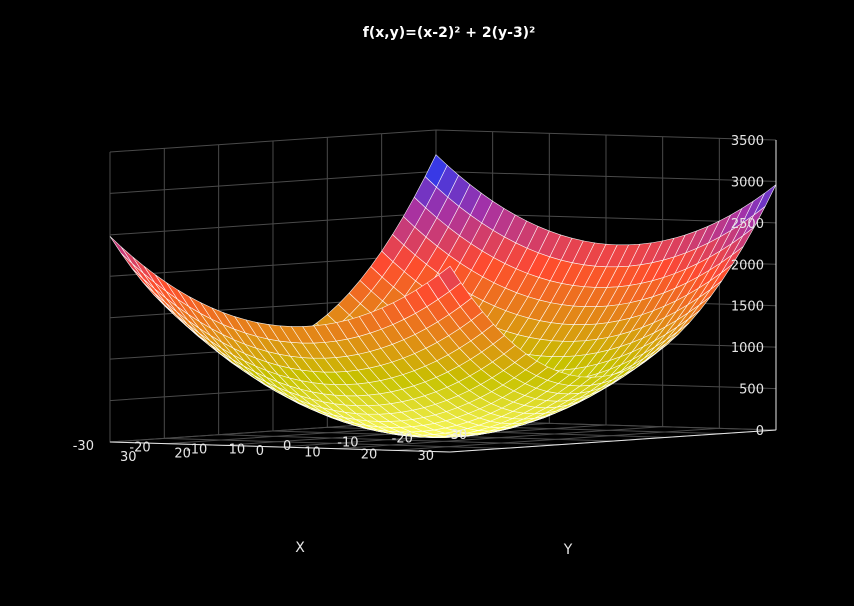 This screenshot has width=854, height=606. Describe the element at coordinates (128, 457) in the screenshot. I see `y-tick-label: 30` at that location.